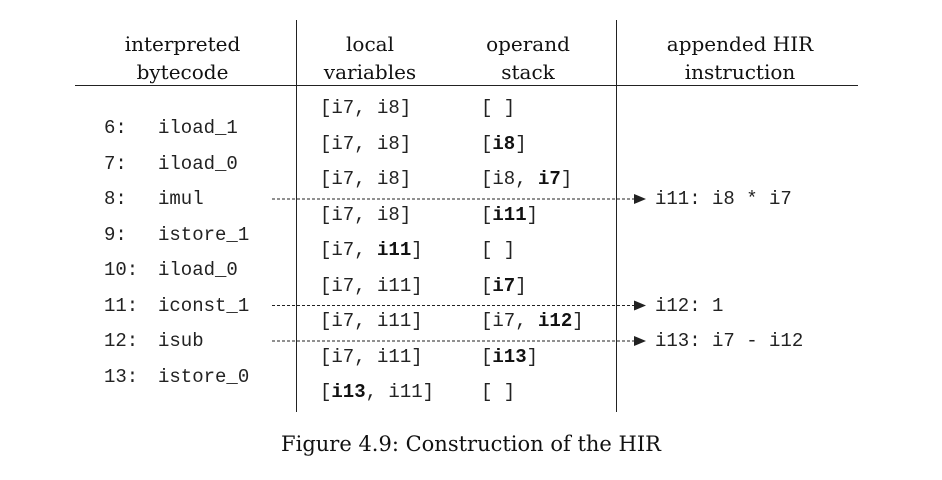  I want to click on header-locals-line2: variables, so click(370, 72).